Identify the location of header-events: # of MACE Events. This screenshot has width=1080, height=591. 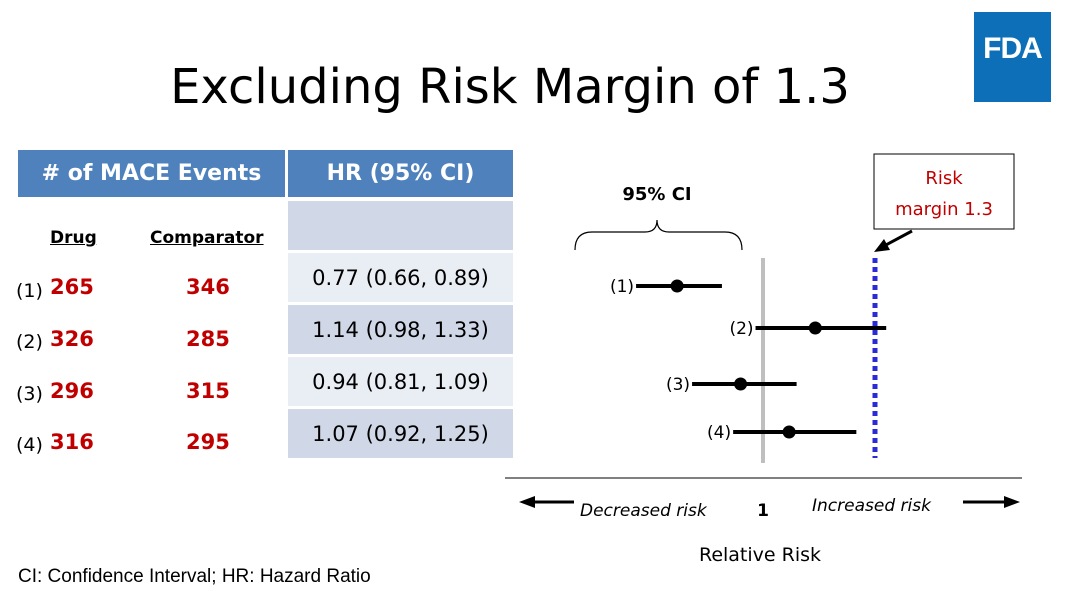
(151, 173).